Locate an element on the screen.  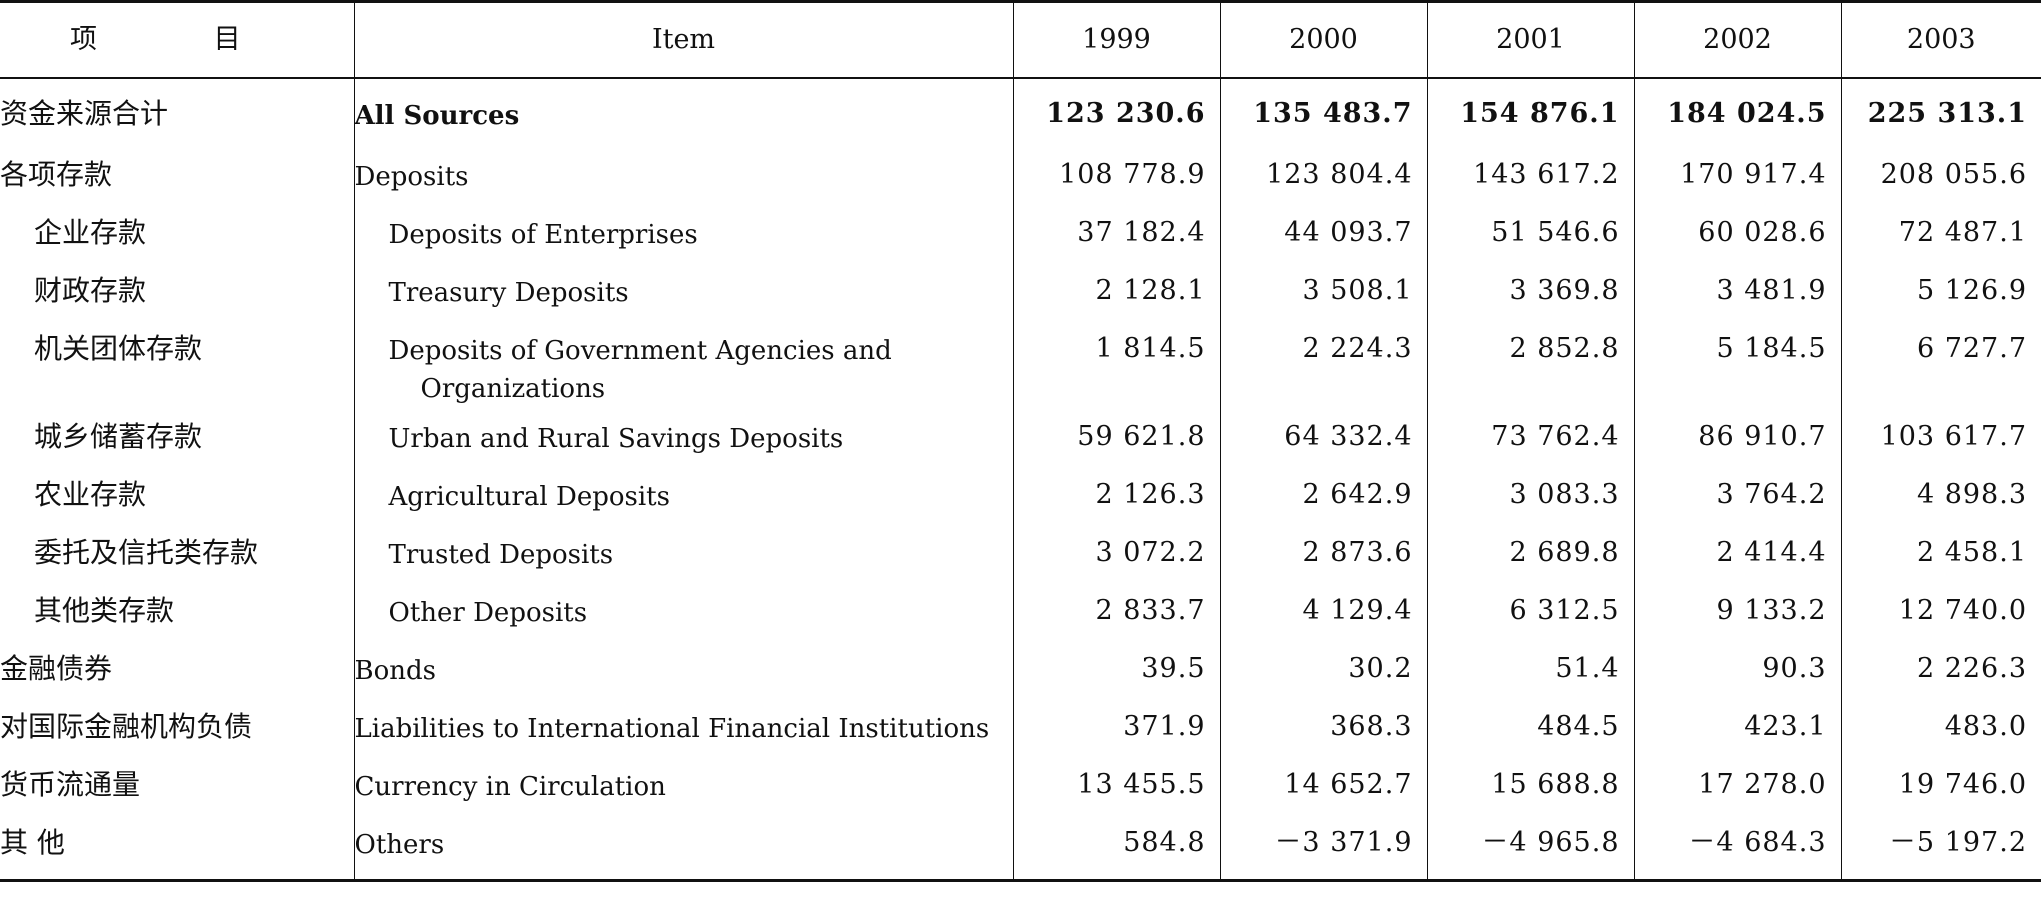
header-year: 2002 is located at coordinates (1737, 39).